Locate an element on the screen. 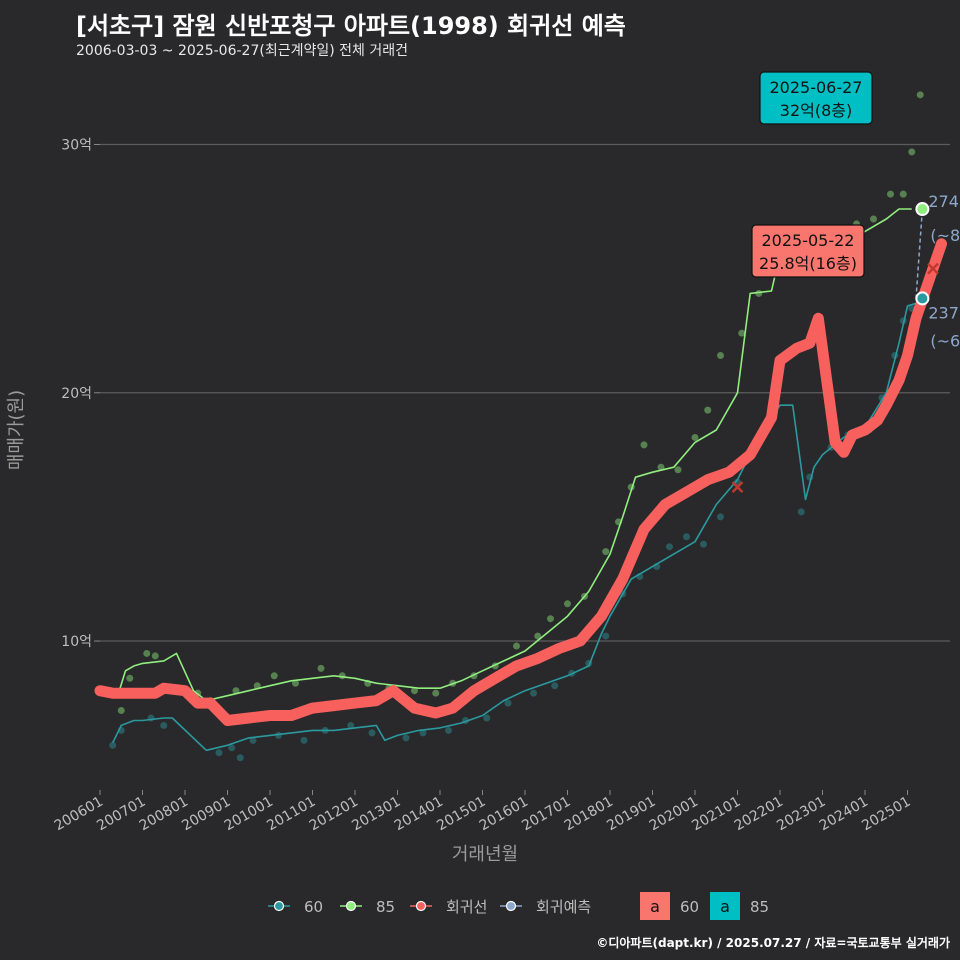  legend-label-회귀예측: 회귀예측 is located at coordinates (563, 907).